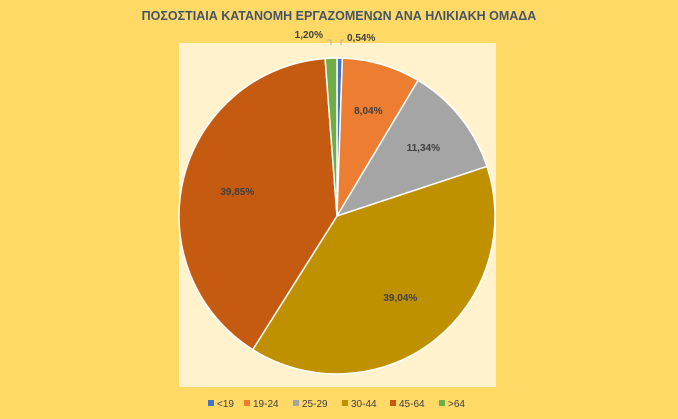 The height and width of the screenshot is (419, 678). I want to click on leader-lines, so click(335, 42).